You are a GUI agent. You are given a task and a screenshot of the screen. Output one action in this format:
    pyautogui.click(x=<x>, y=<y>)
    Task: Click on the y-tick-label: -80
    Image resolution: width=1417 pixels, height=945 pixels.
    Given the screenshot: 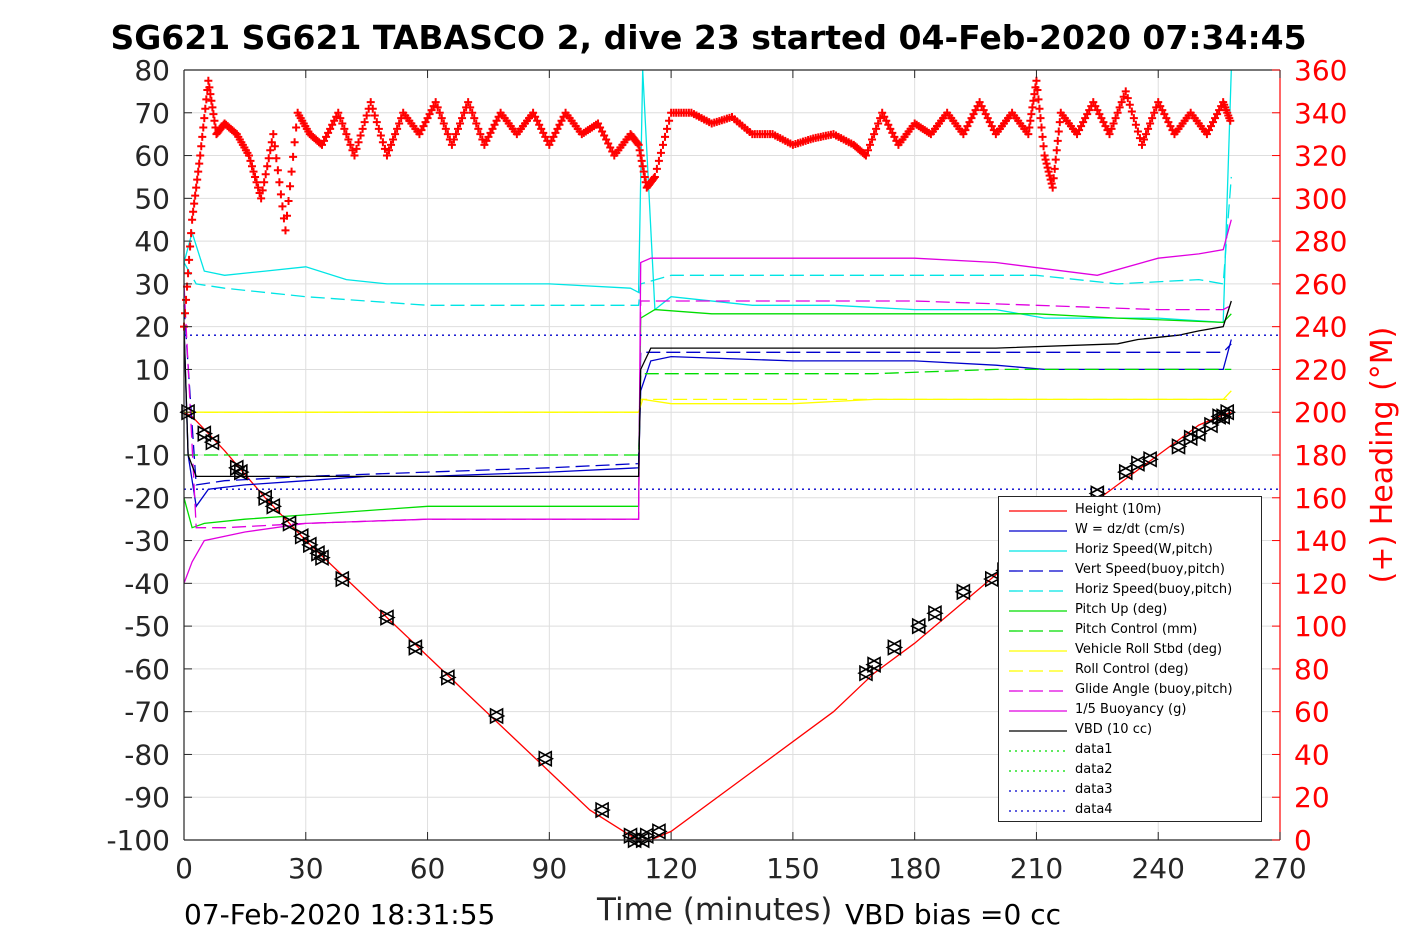 What is the action you would take?
    pyautogui.click(x=147, y=754)
    